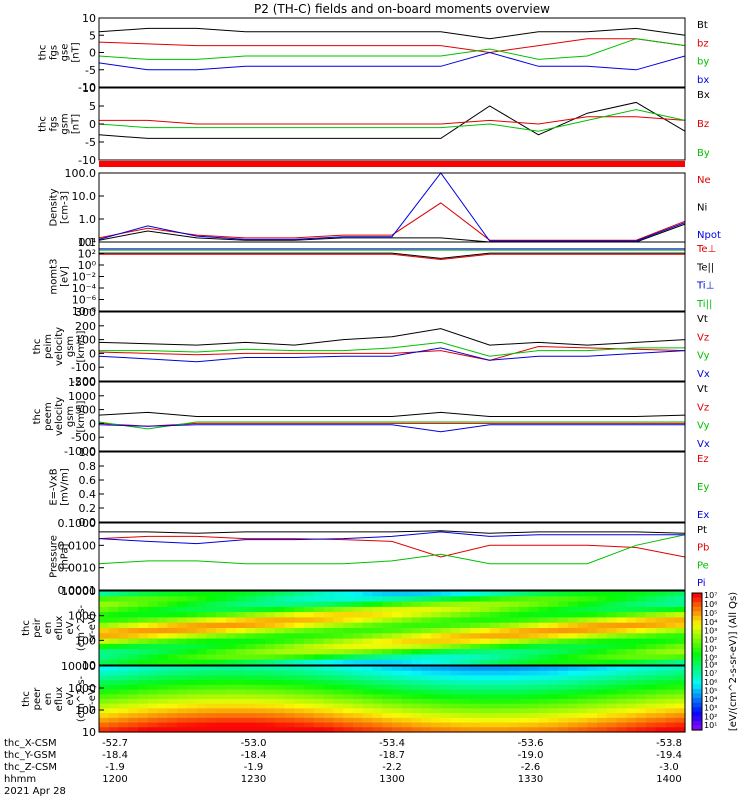  I want to click on legend-bz: bz, so click(703, 43).